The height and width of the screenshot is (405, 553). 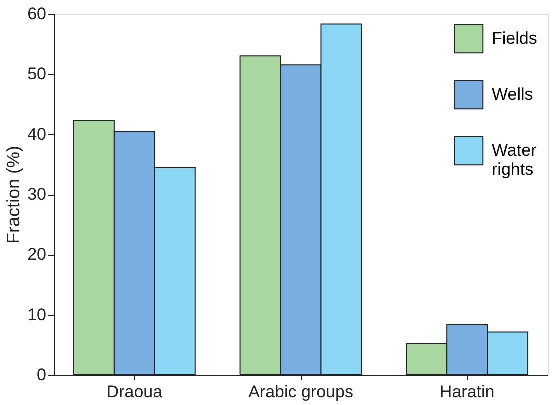 I want to click on y-axis-title: Fraction (%), so click(x=14, y=195).